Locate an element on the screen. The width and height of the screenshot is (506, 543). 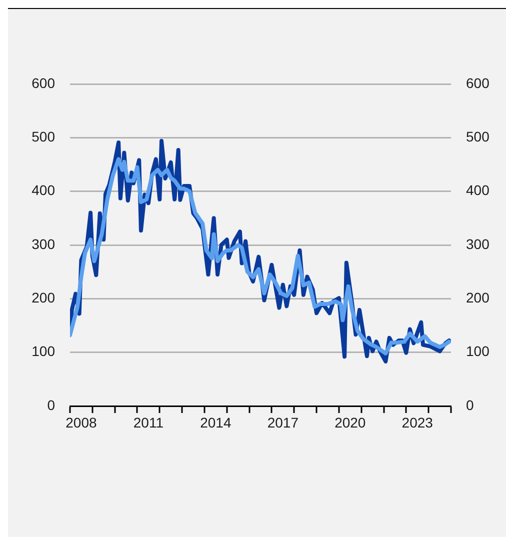
x-tick-label: 2020 is located at coordinates (350, 422).